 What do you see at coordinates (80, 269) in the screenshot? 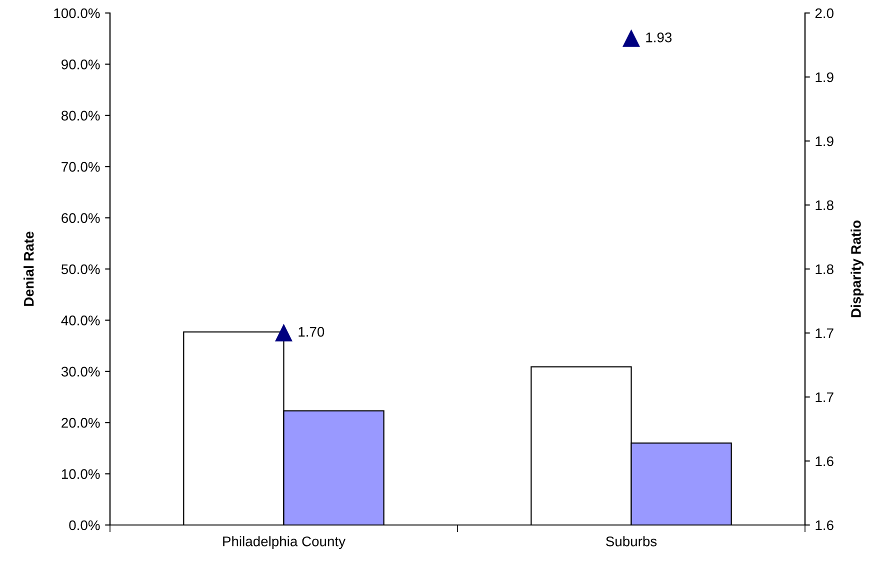
I see `y-tick-label: 50.0%` at bounding box center [80, 269].